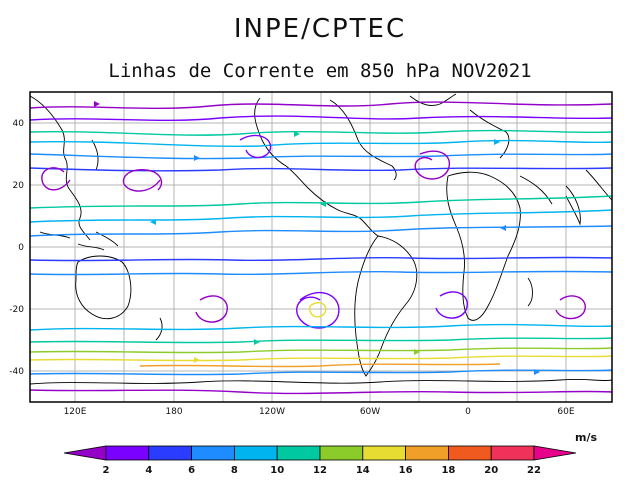 This screenshot has height=494, width=640. I want to click on colorbar-tick-label: 6, so click(191, 470).